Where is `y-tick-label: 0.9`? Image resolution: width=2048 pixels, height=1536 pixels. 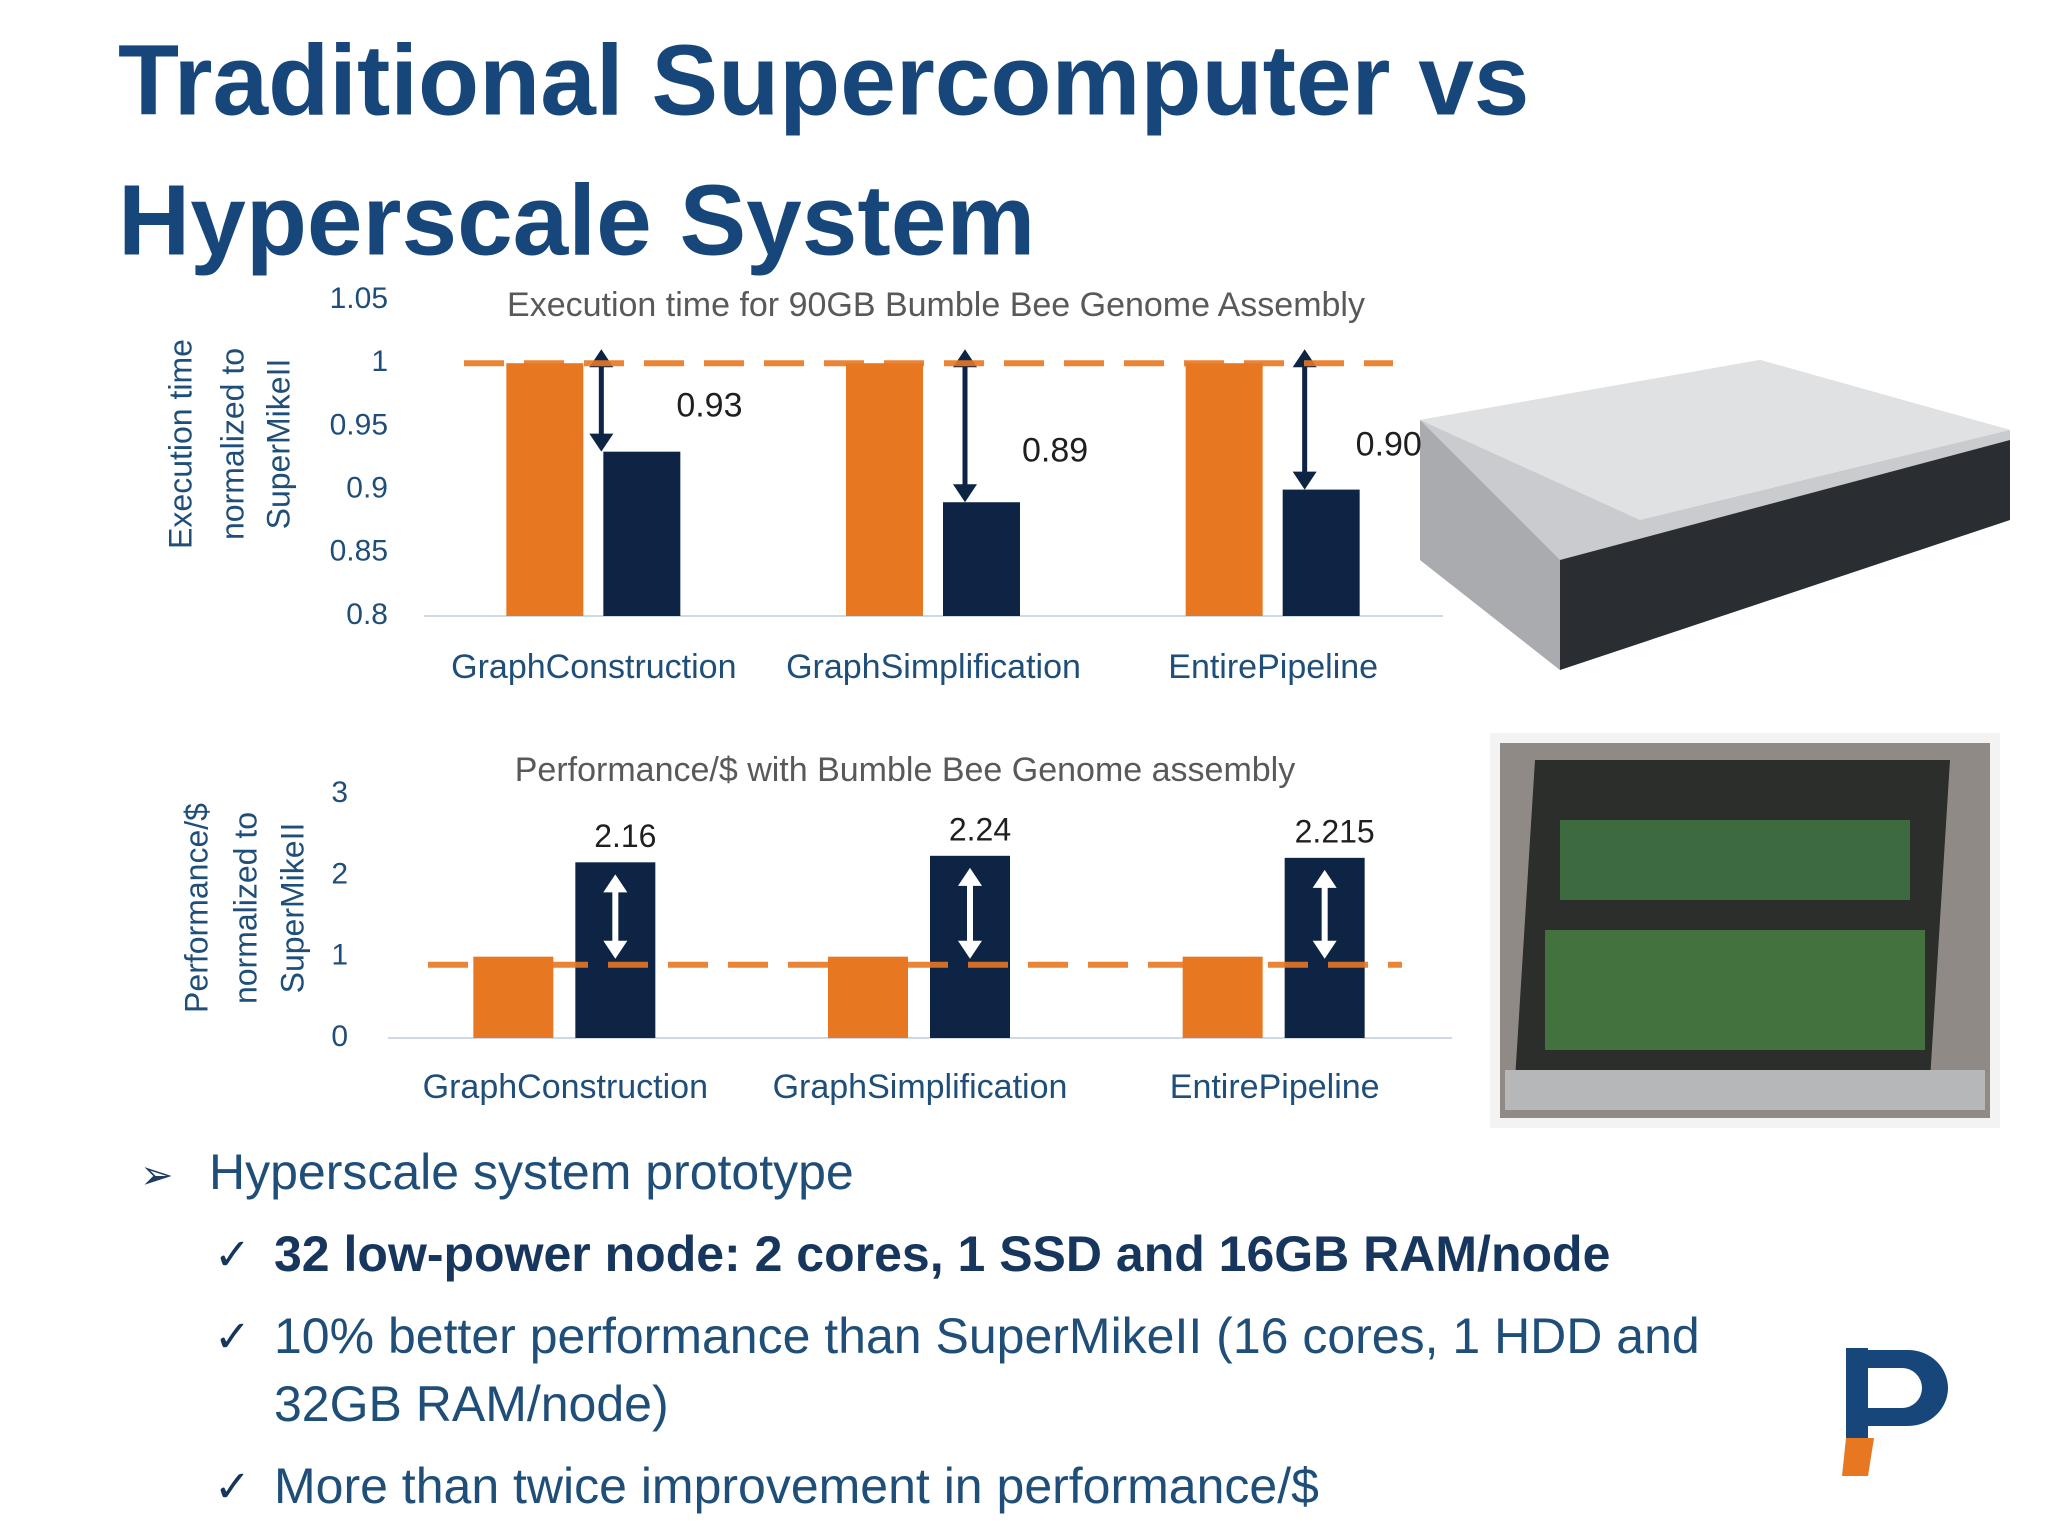
y-tick-label: 0.9 is located at coordinates (367, 488).